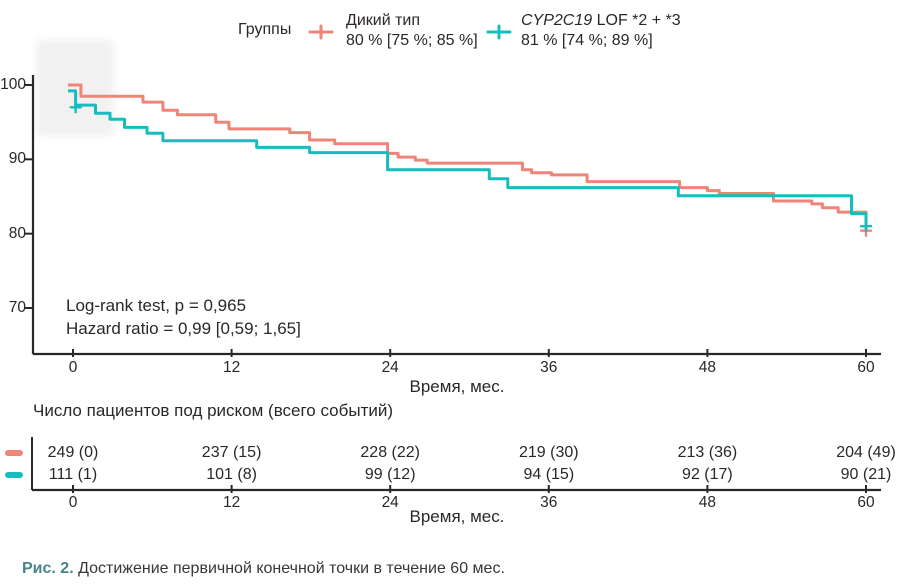 Image resolution: width=914 pixels, height=584 pixels. What do you see at coordinates (866, 474) in the screenshot?
I see `risk-count: 90 (21)` at bounding box center [866, 474].